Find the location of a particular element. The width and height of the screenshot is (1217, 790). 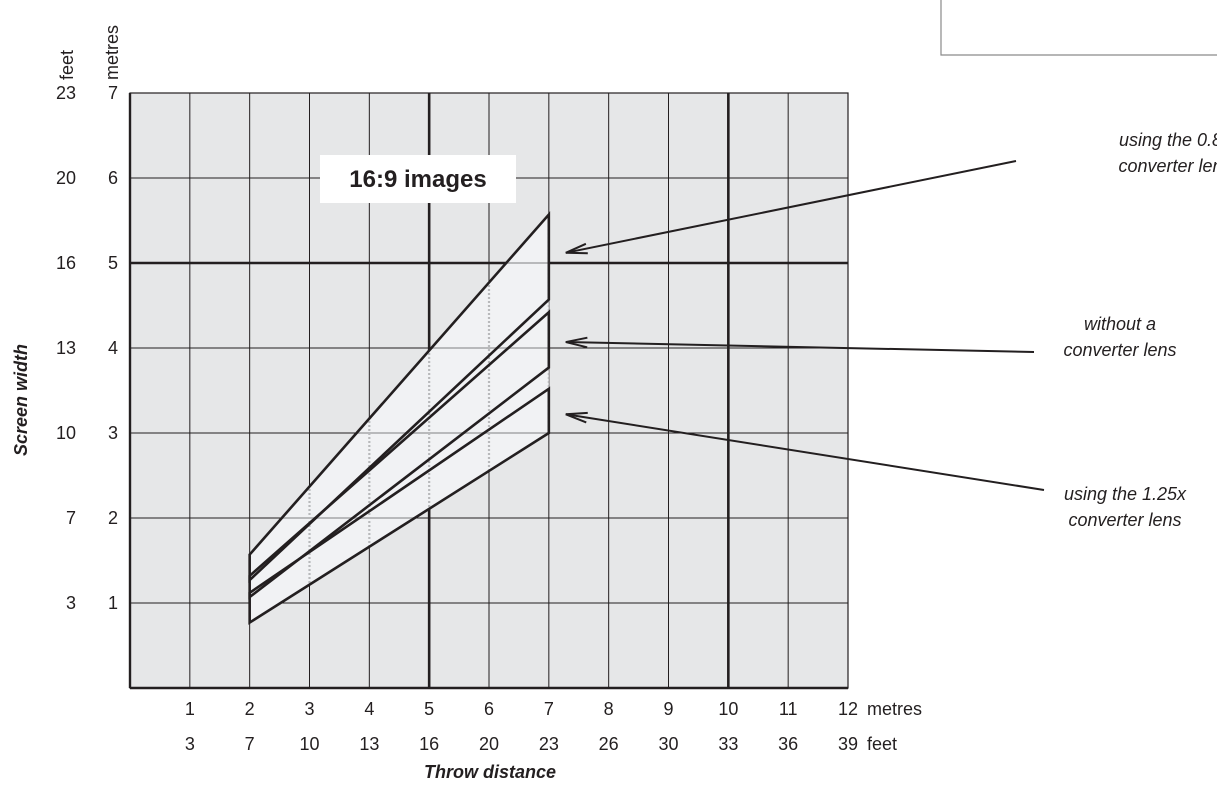

y-axis-title: Screen width is located at coordinates (21, 400).